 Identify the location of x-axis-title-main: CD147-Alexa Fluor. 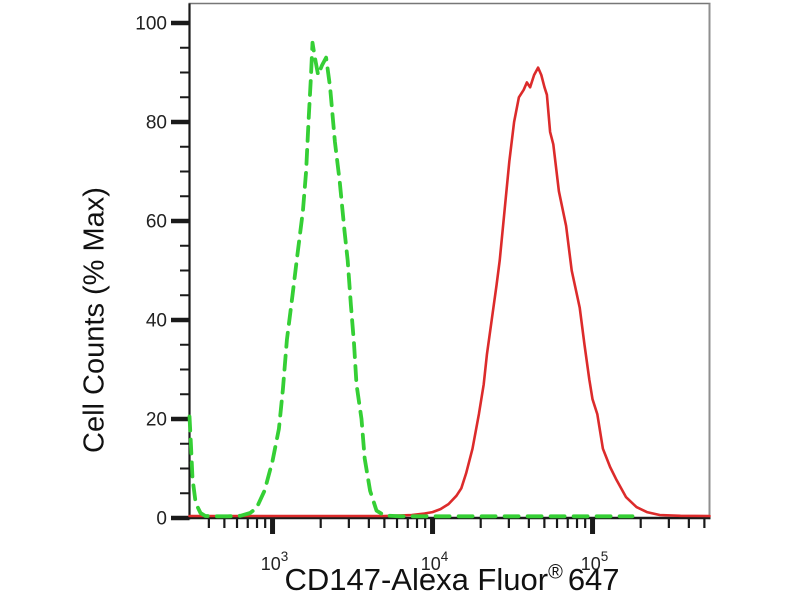
(416, 579).